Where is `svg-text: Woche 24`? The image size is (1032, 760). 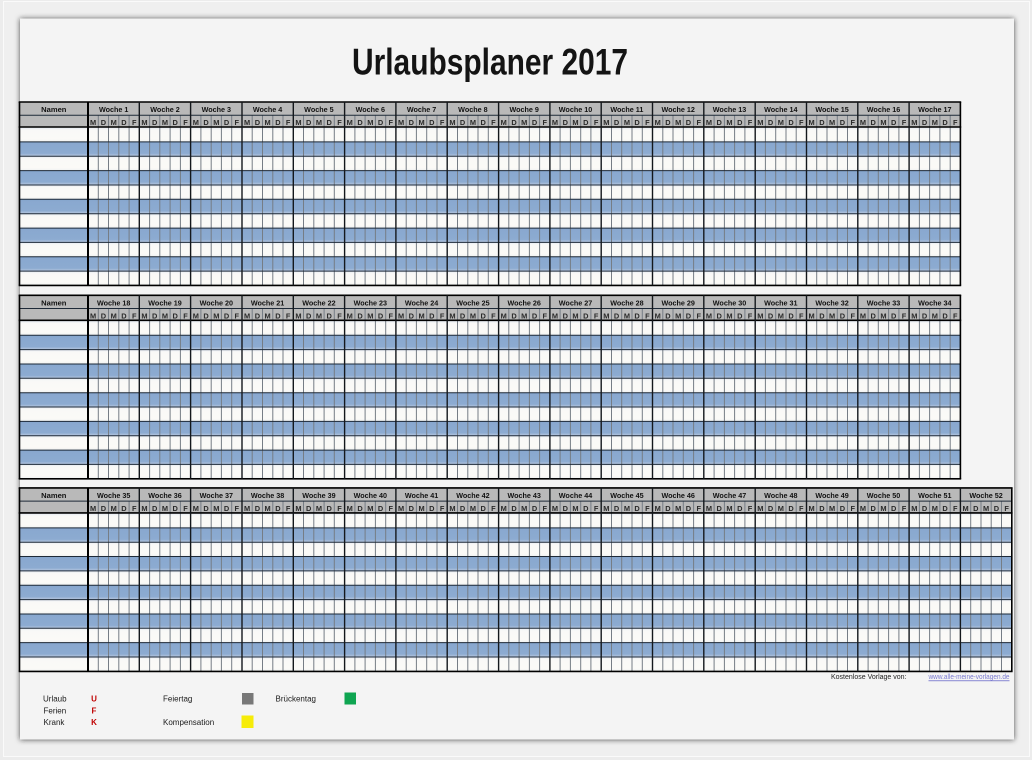 svg-text: Woche 24 is located at coordinates (421, 302).